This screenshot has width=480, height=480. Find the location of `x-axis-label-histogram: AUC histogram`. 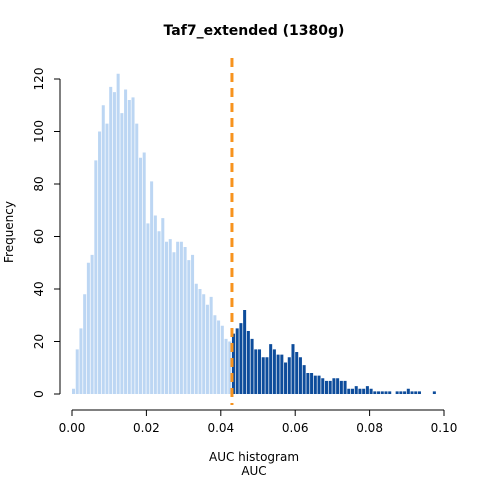

x-axis-label-histogram: AUC histogram is located at coordinates (254, 457).